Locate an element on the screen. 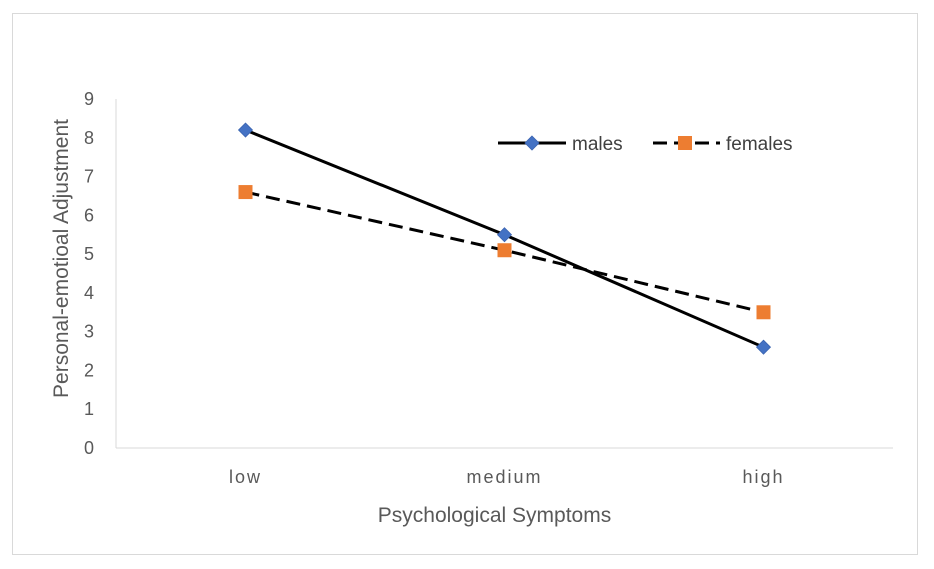  y-tick-label: 3 is located at coordinates (89, 332).